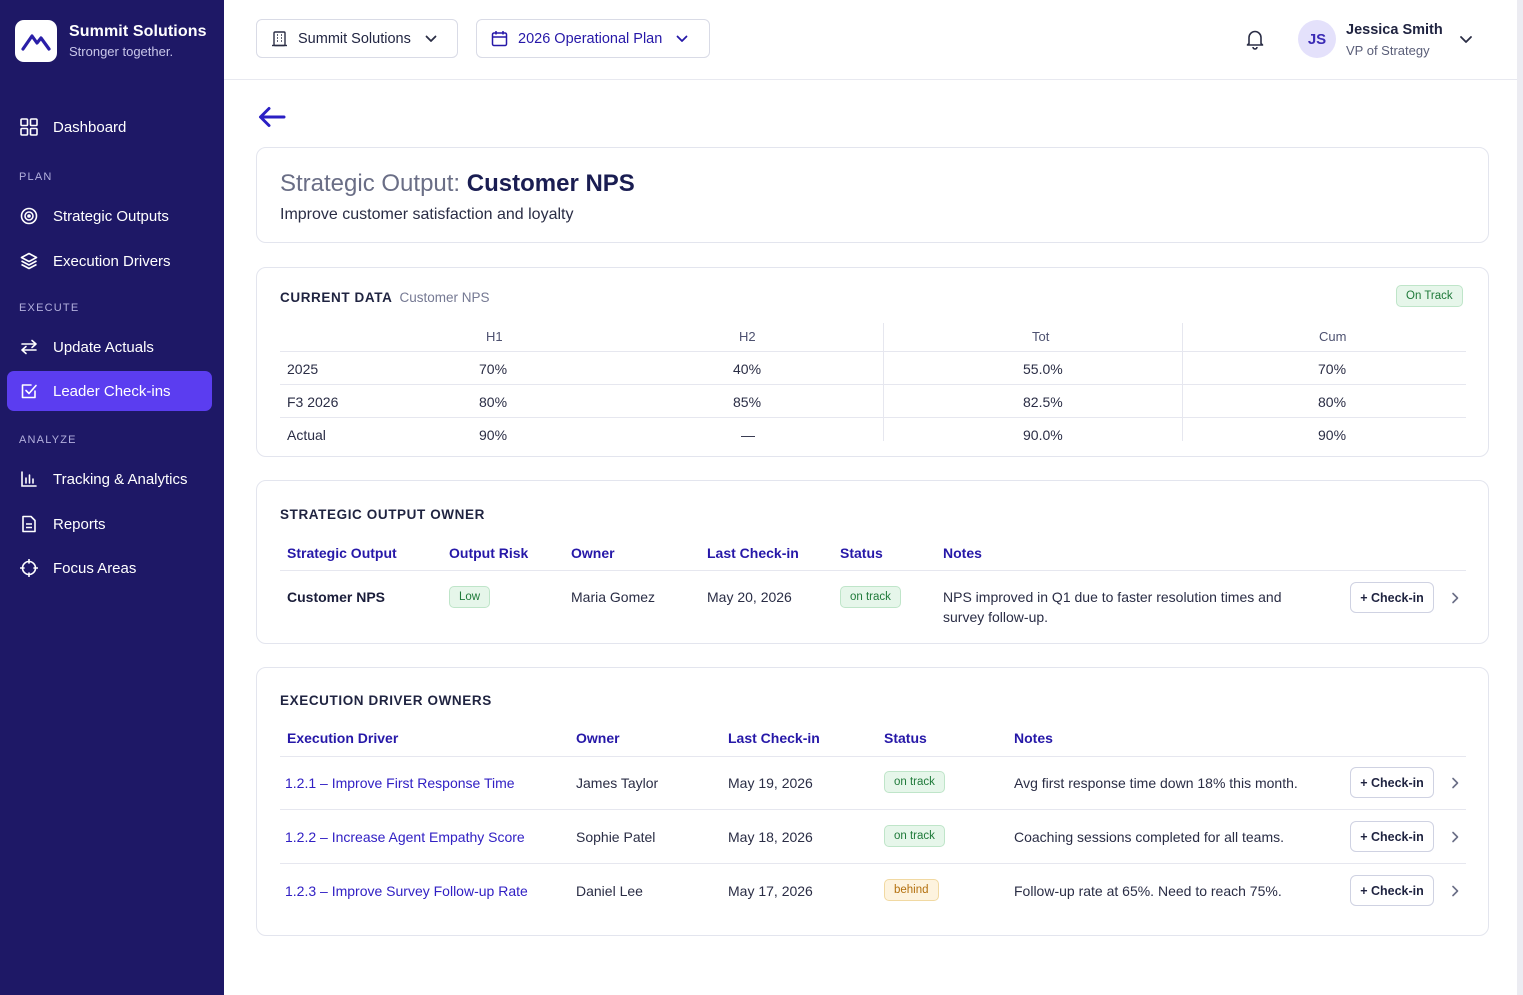  What do you see at coordinates (29, 479) in the screenshot?
I see `bar-chart-icon` at bounding box center [29, 479].